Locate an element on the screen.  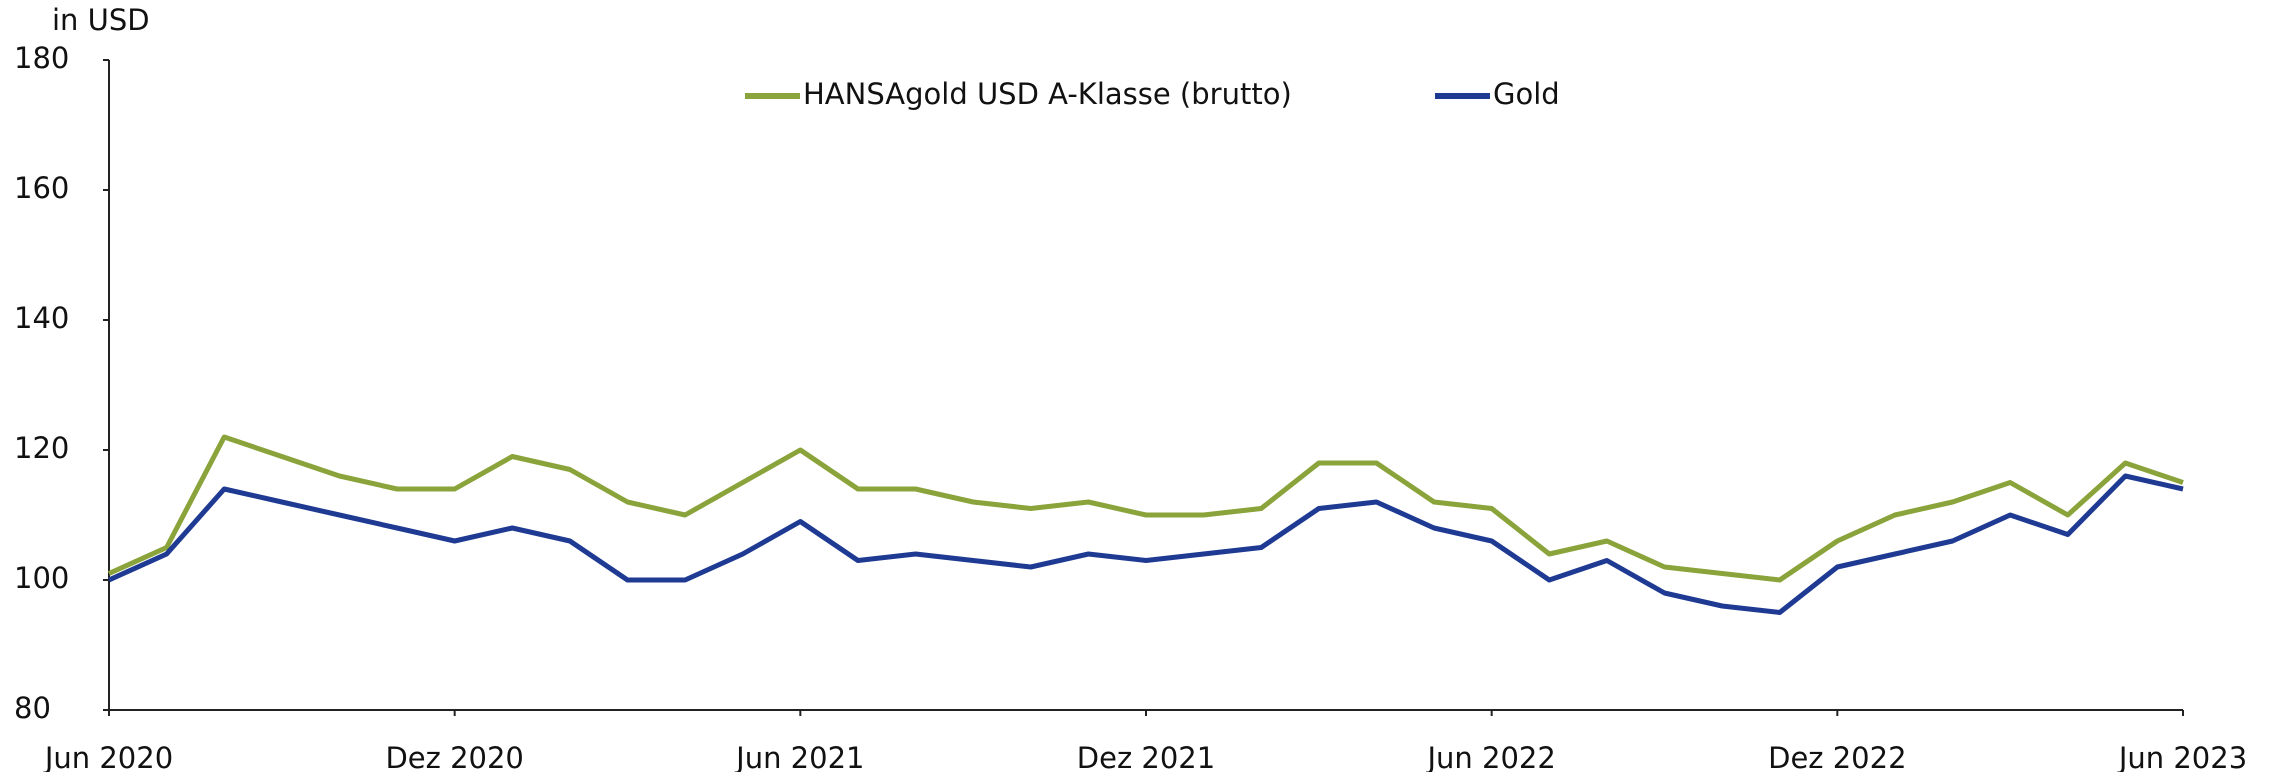
y-tick-label: 180 is located at coordinates (41, 58).